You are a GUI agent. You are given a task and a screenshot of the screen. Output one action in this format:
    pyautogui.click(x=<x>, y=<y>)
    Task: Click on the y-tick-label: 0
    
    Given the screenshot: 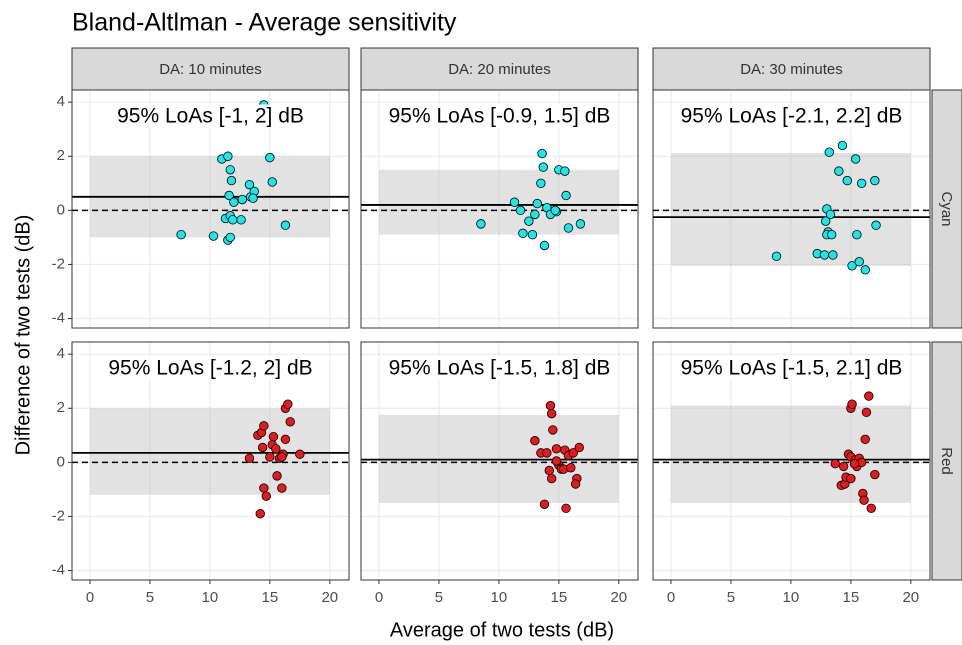 What is the action you would take?
    pyautogui.click(x=61, y=209)
    